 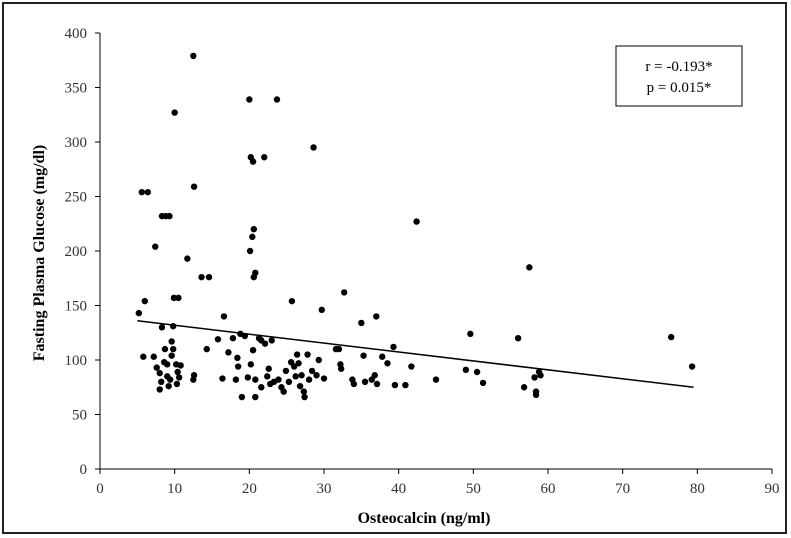 What do you see at coordinates (84, 470) in the screenshot?
I see `y-tick-label: 0` at bounding box center [84, 470].